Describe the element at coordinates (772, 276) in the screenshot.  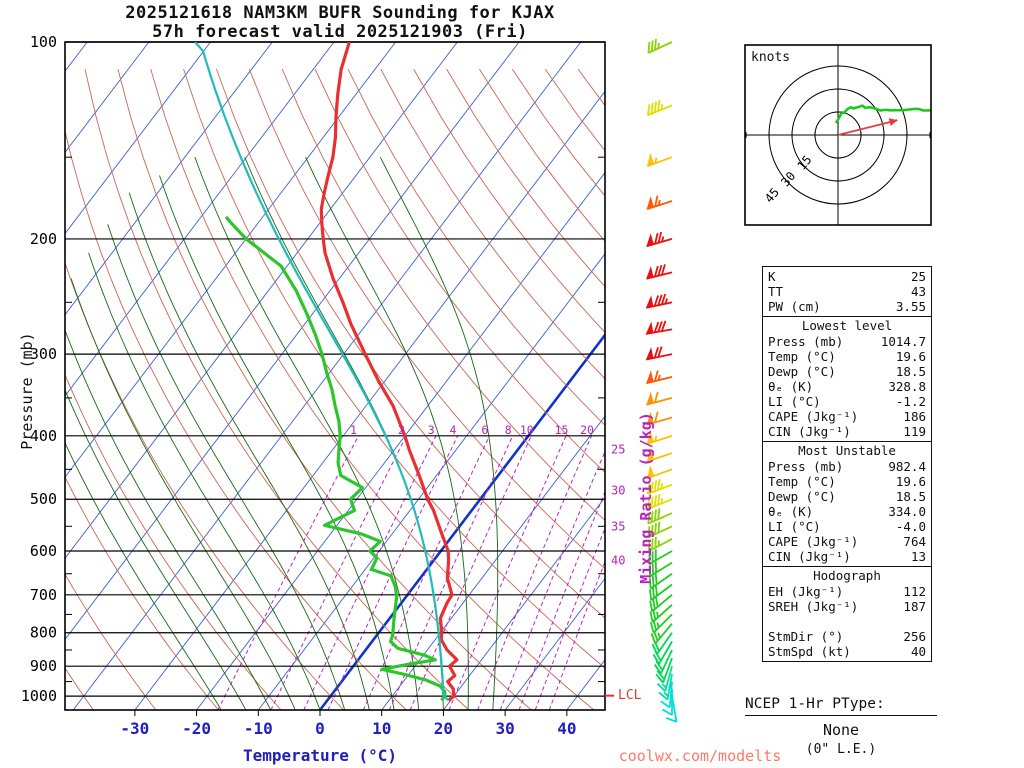
I see `stat-label: K` at that location.